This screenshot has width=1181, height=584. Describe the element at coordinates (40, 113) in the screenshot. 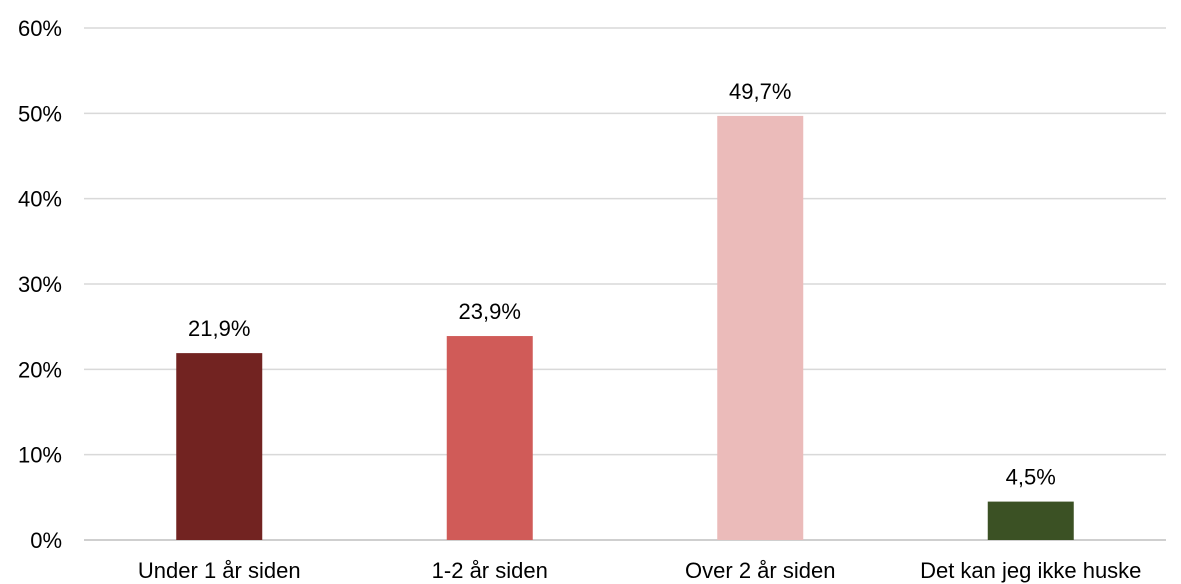

I see `y-tick-label: 50%` at that location.